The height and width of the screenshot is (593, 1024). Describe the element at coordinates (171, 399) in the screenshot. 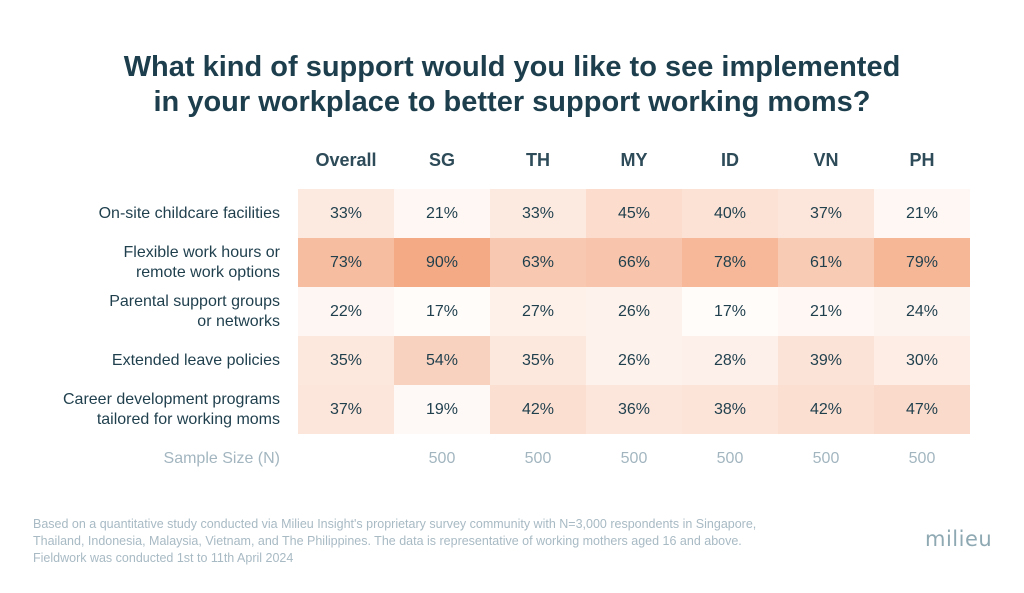

I see `row-label-line: Career development programs` at that location.